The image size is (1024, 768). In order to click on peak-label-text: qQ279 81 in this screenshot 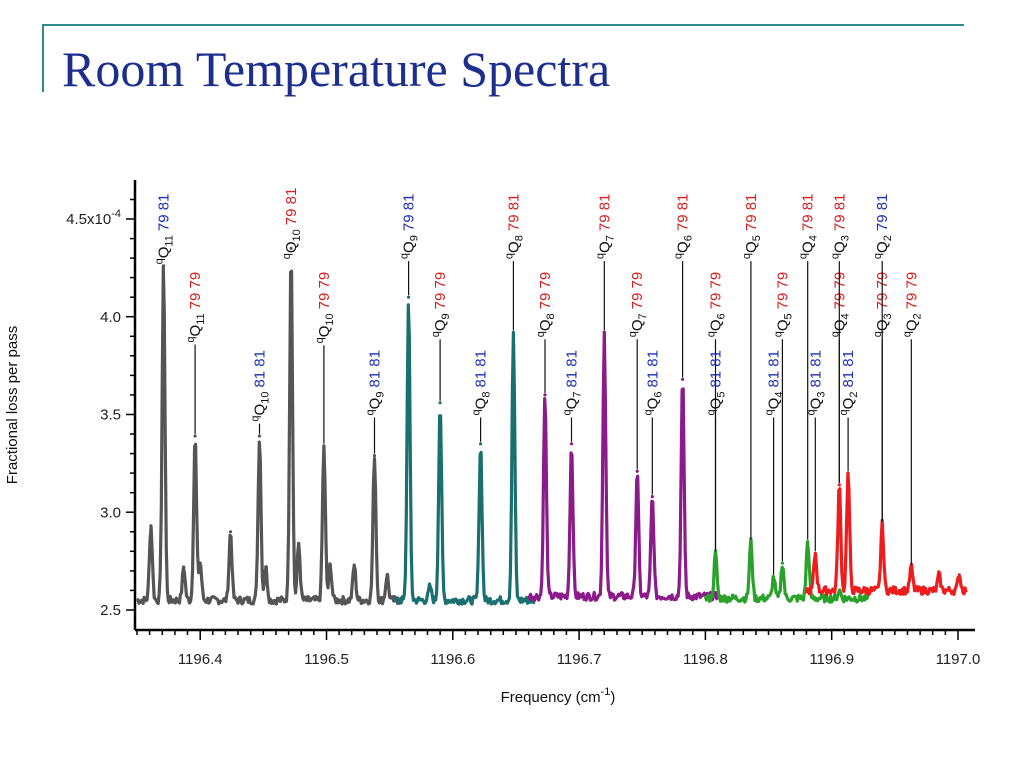, I will do `click(883, 226)`.